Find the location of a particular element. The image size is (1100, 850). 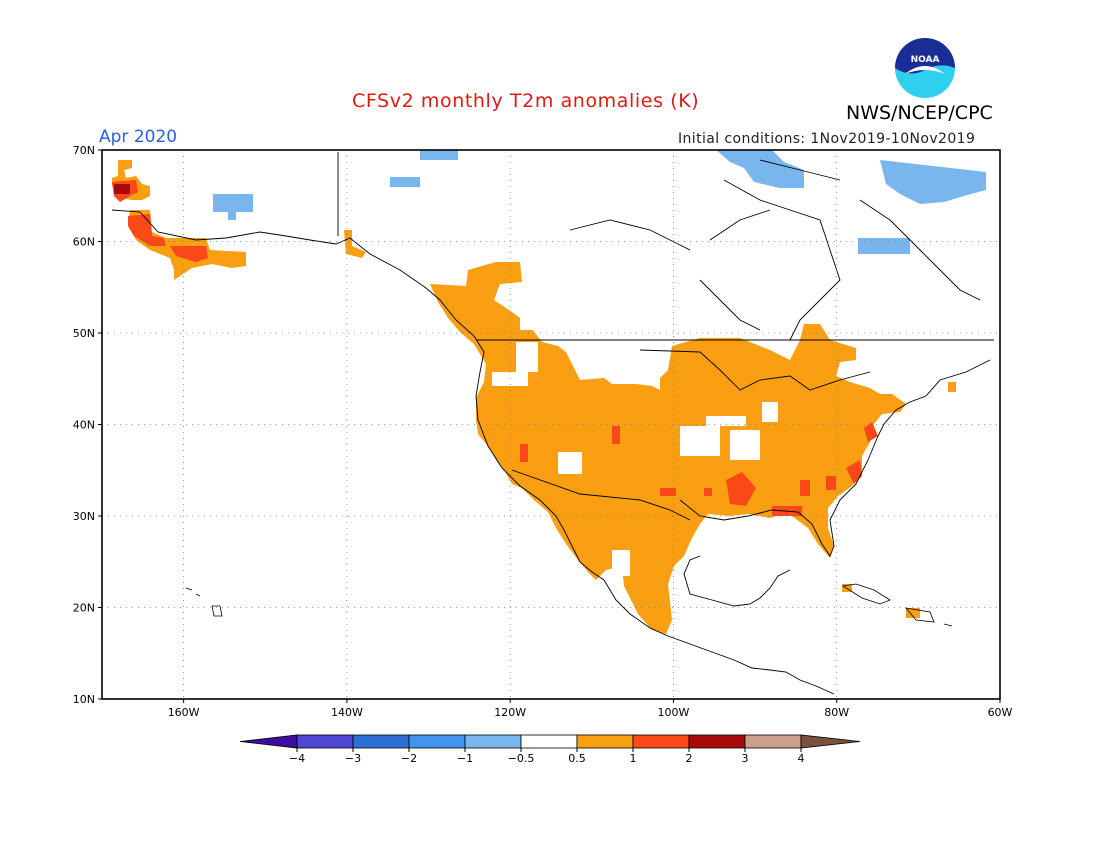

anomaly-region-arctic-blue is located at coordinates (439, 155).